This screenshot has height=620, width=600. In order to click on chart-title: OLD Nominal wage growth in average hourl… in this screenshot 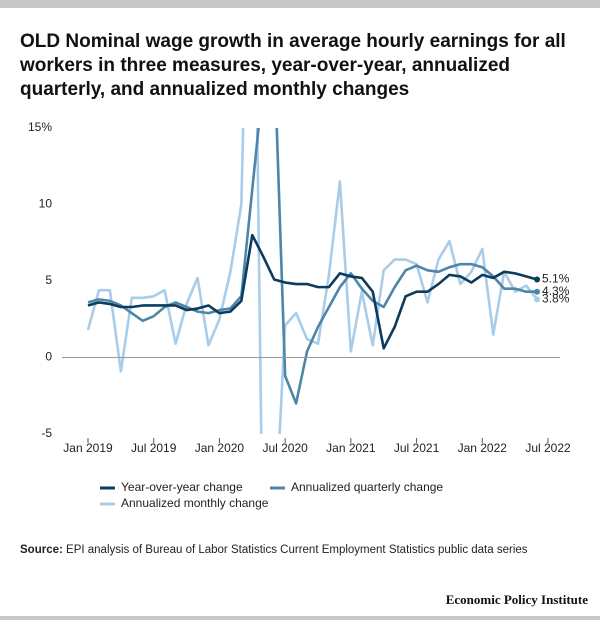, I will do `click(293, 65)`.